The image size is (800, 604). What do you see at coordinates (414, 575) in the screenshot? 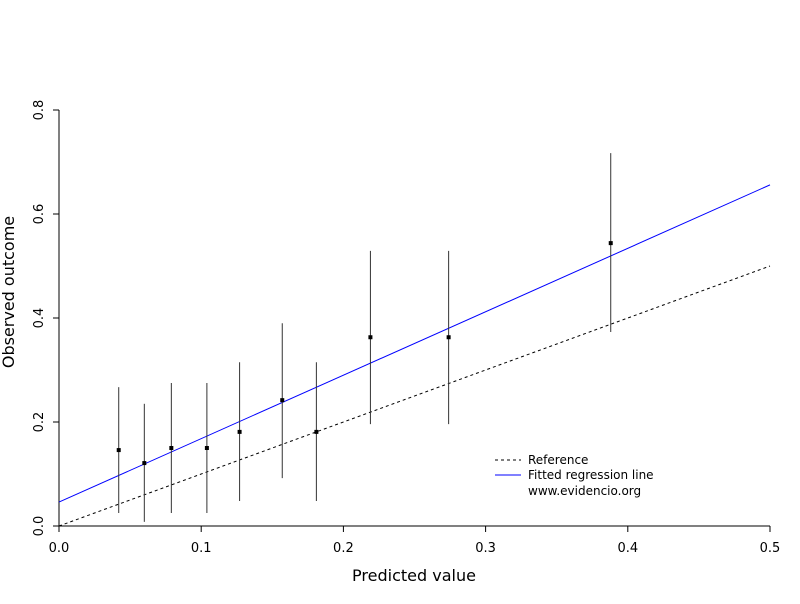
I see `x-axis-label: Predicted value` at bounding box center [414, 575].